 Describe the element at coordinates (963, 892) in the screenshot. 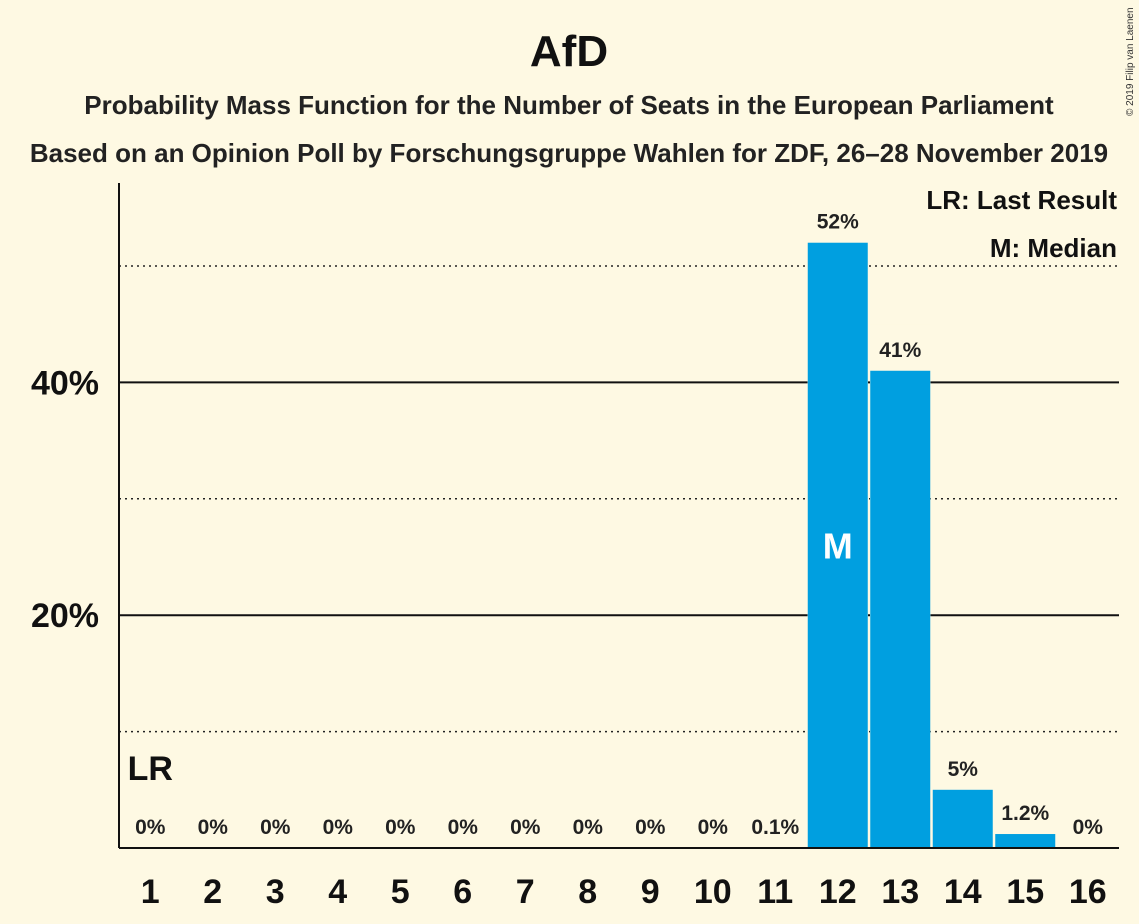

I see `x-tick-label: 14` at that location.